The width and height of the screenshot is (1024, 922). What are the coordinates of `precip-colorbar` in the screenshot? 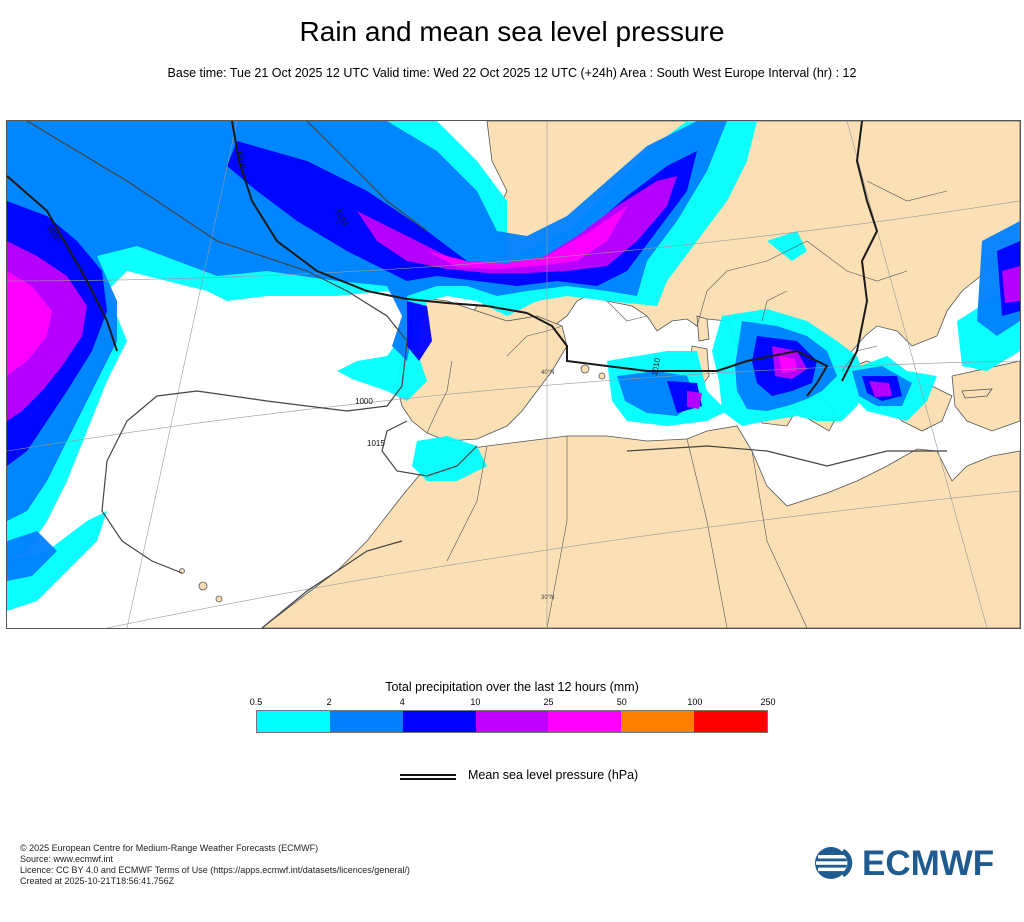 It's located at (512, 721).